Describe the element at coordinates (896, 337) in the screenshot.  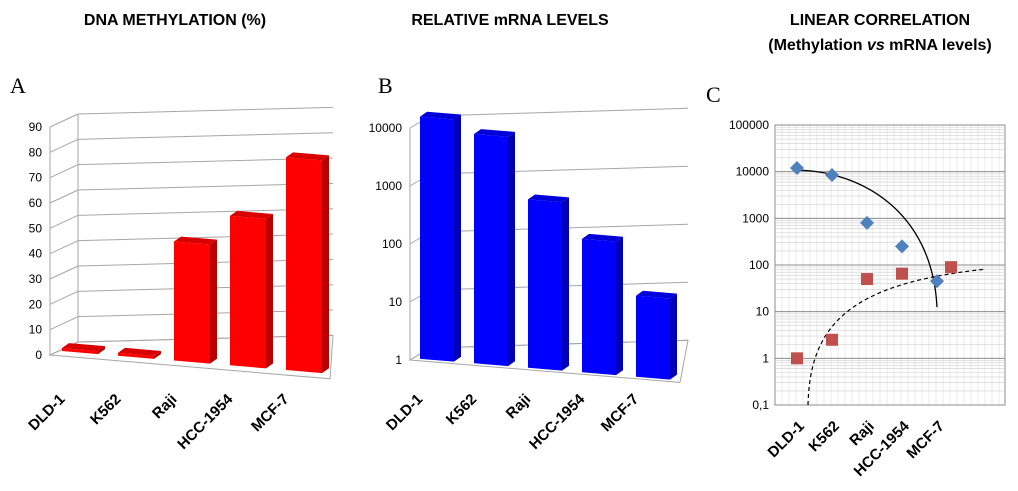
I see `trendline-dashed` at that location.